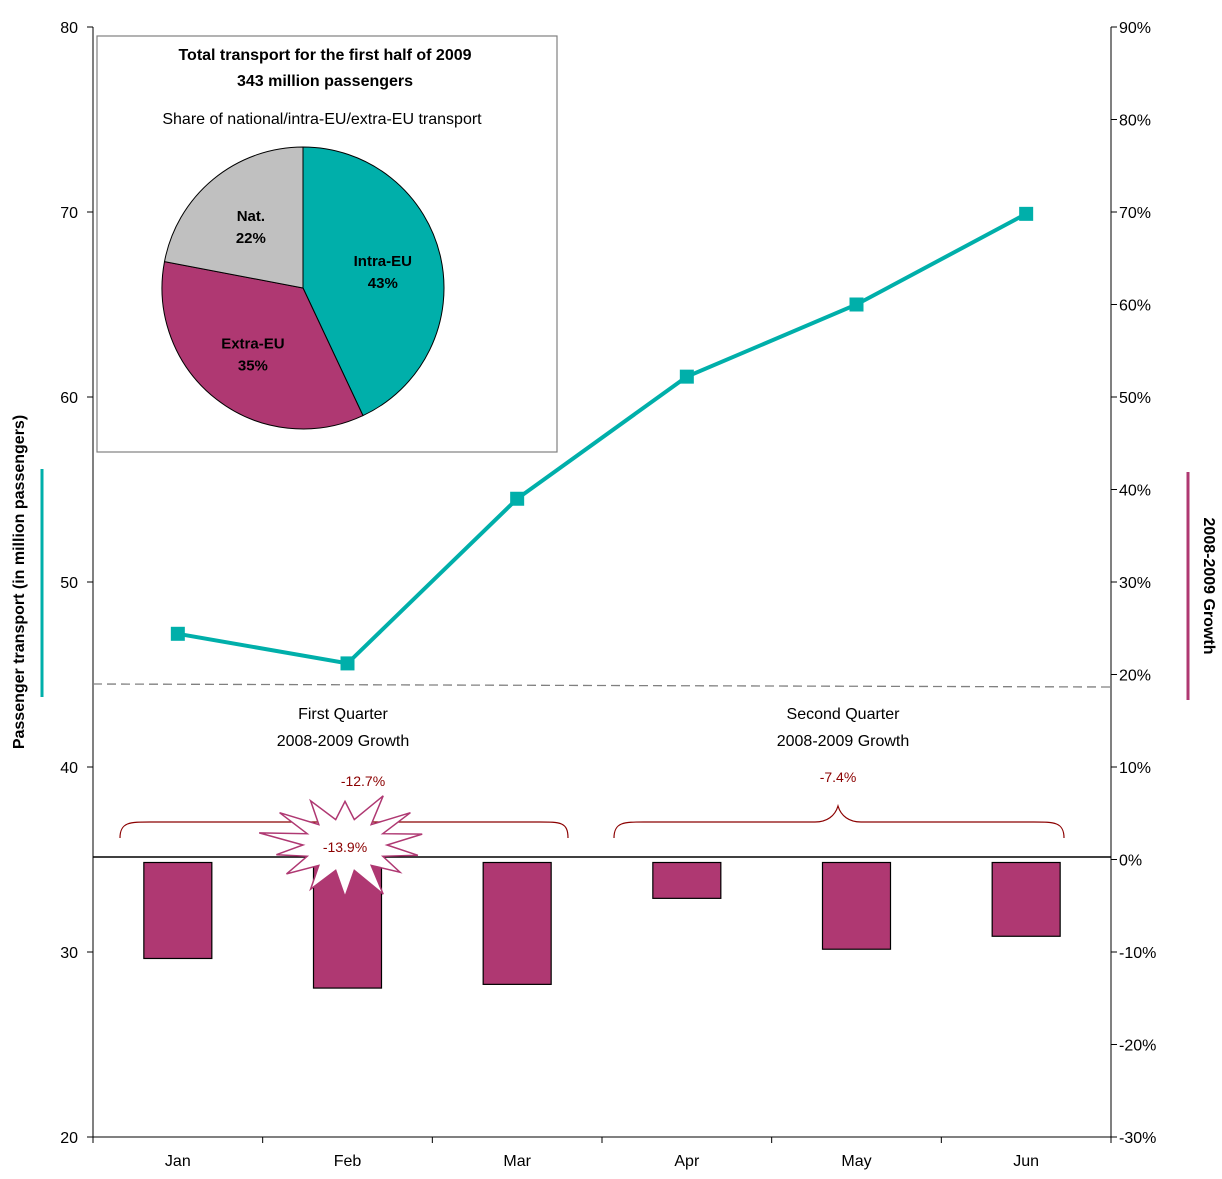 The image size is (1222, 1179). What do you see at coordinates (251, 216) in the screenshot?
I see `pie-slice-label: Nat.` at bounding box center [251, 216].